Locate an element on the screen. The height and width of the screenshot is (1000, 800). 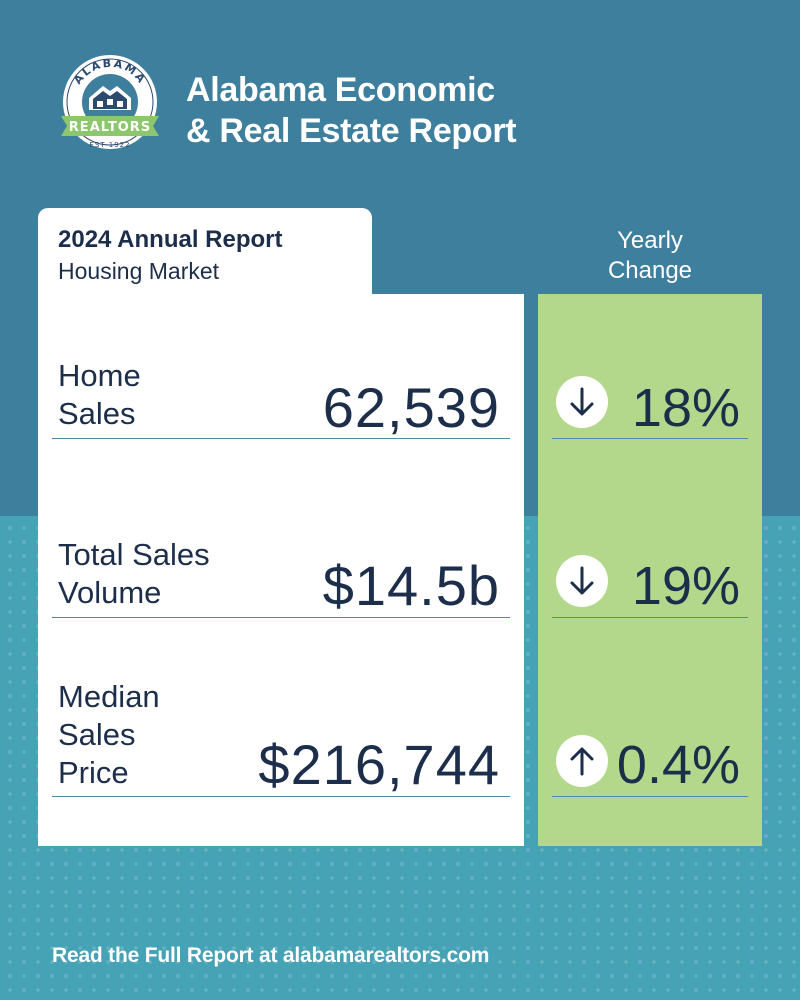
report-subtitle: Housing Market is located at coordinates (139, 271).